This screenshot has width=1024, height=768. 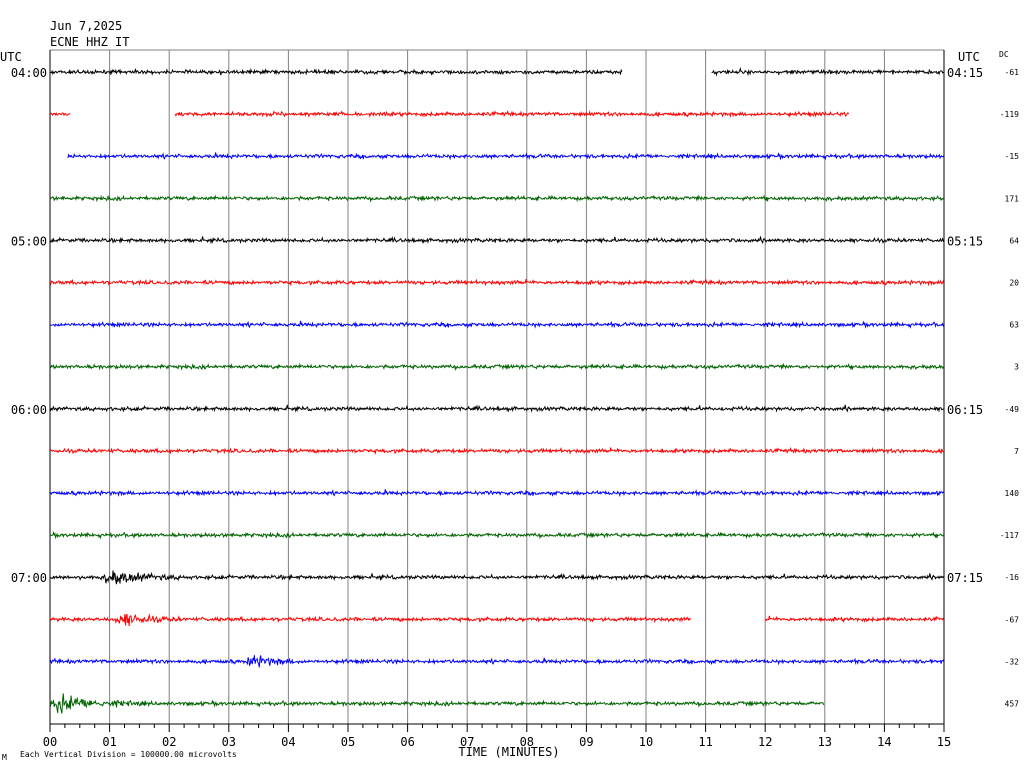 What do you see at coordinates (944, 742) in the screenshot?
I see `x-tick-label-15: 15` at bounding box center [944, 742].